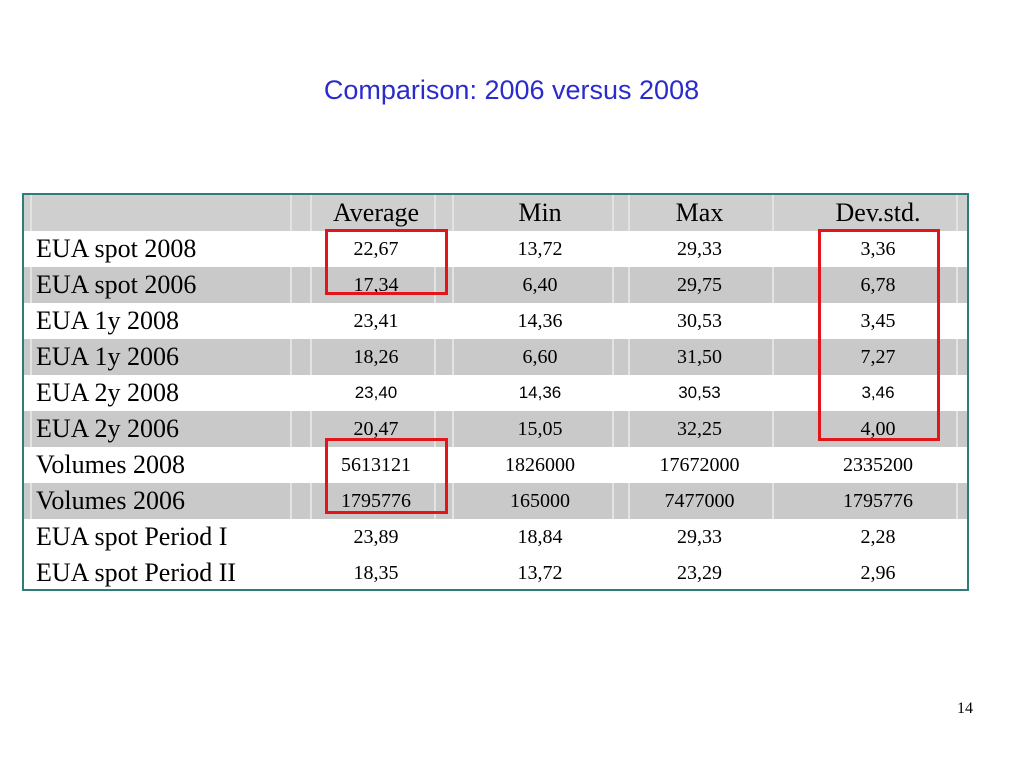 The width and height of the screenshot is (1023, 767). I want to click on cell-max: 23,29, so click(699, 573).